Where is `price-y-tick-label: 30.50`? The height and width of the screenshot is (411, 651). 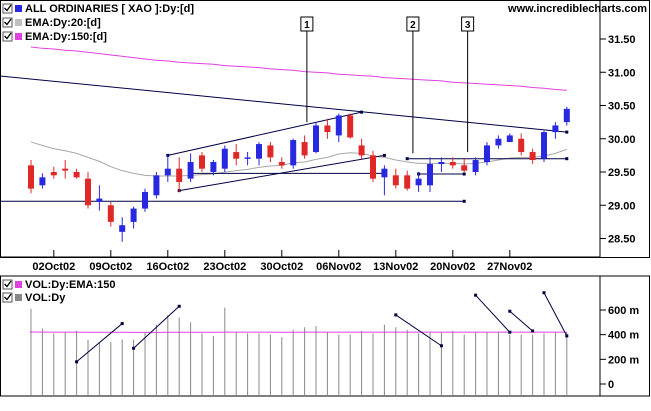 price-y-tick-label: 30.50 is located at coordinates (622, 107).